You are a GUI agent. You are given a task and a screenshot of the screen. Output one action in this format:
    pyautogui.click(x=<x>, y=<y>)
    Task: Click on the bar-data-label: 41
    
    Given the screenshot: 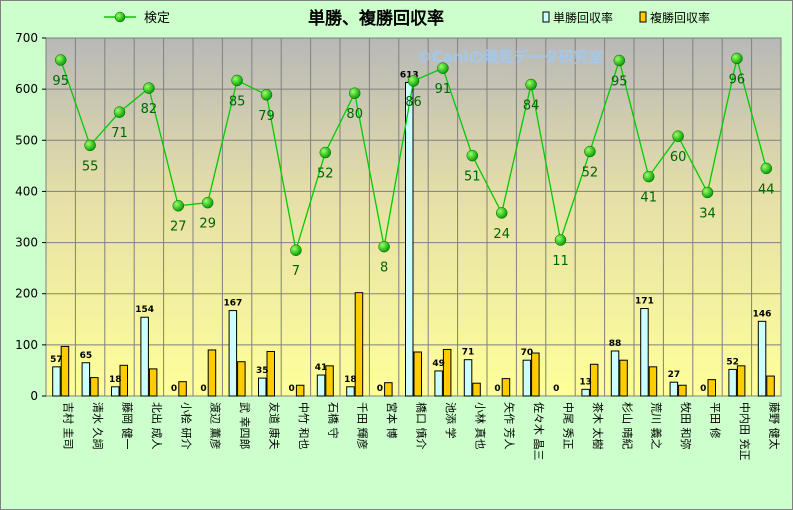 What is the action you would take?
    pyautogui.click(x=321, y=368)
    